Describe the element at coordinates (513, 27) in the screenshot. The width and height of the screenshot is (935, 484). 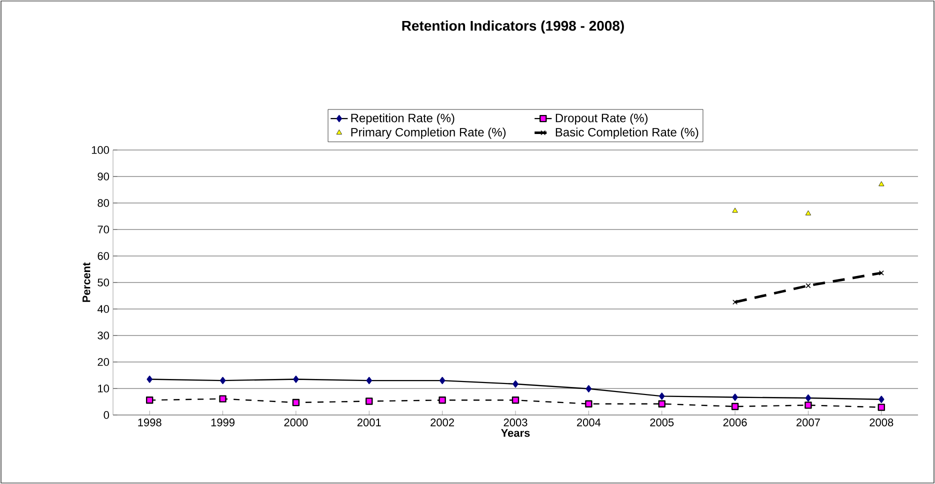
I see `chart-title: Retention Indicators (1998 - 2008)` at that location.